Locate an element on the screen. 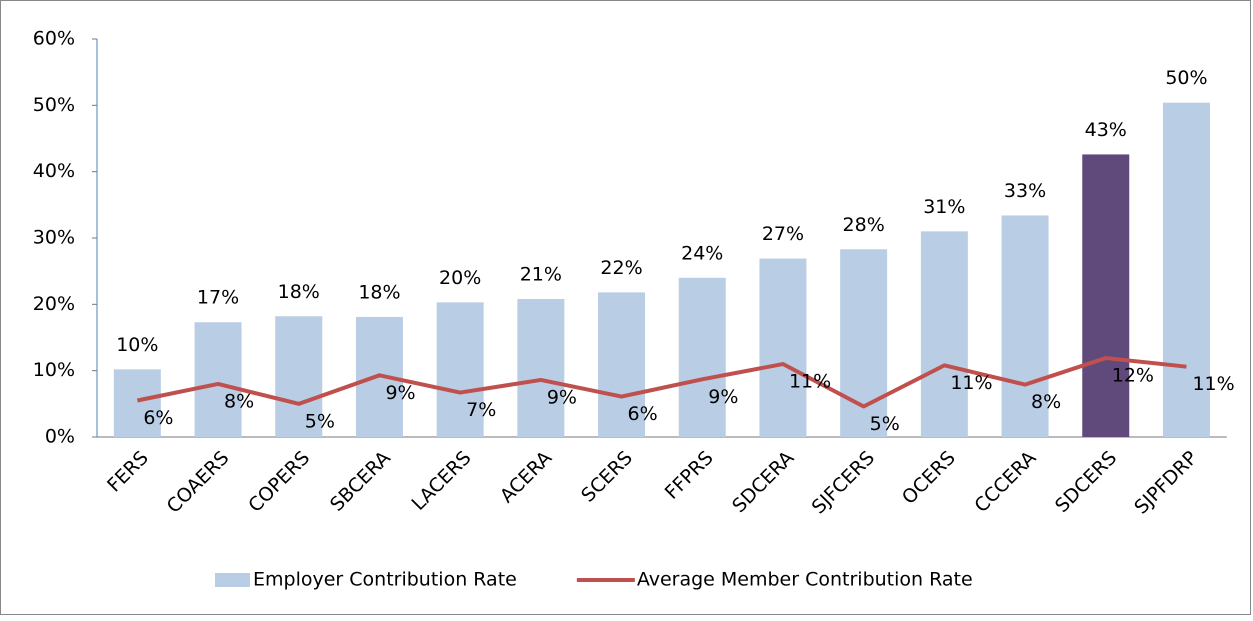 This screenshot has height=621, width=1253. bar-value-label: 28% is located at coordinates (864, 225).